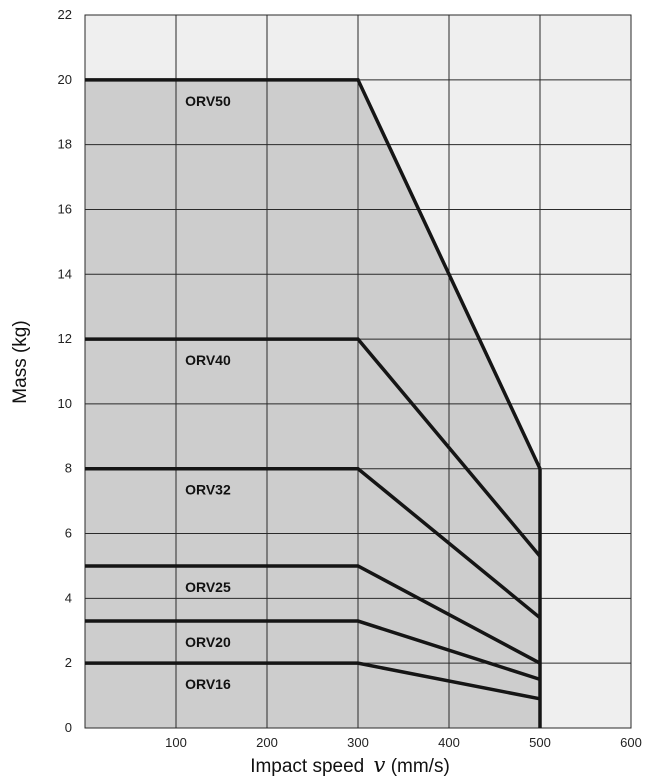 This screenshot has height=783, width=646. What do you see at coordinates (65, 79) in the screenshot?
I see `y-tick-label: 20` at bounding box center [65, 79].